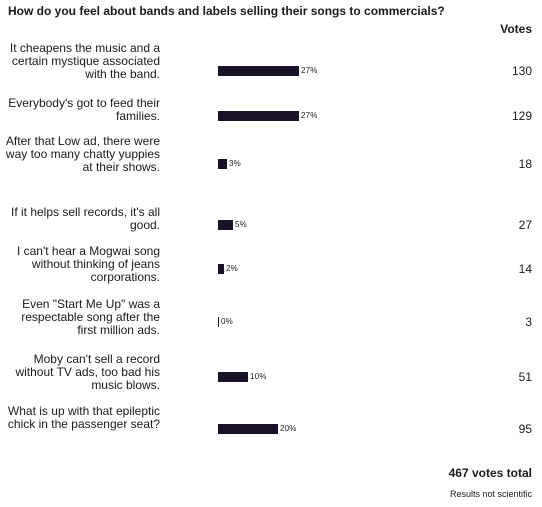 The width and height of the screenshot is (542, 507). What do you see at coordinates (258, 376) in the screenshot?
I see `percent-label: 10%` at bounding box center [258, 376].